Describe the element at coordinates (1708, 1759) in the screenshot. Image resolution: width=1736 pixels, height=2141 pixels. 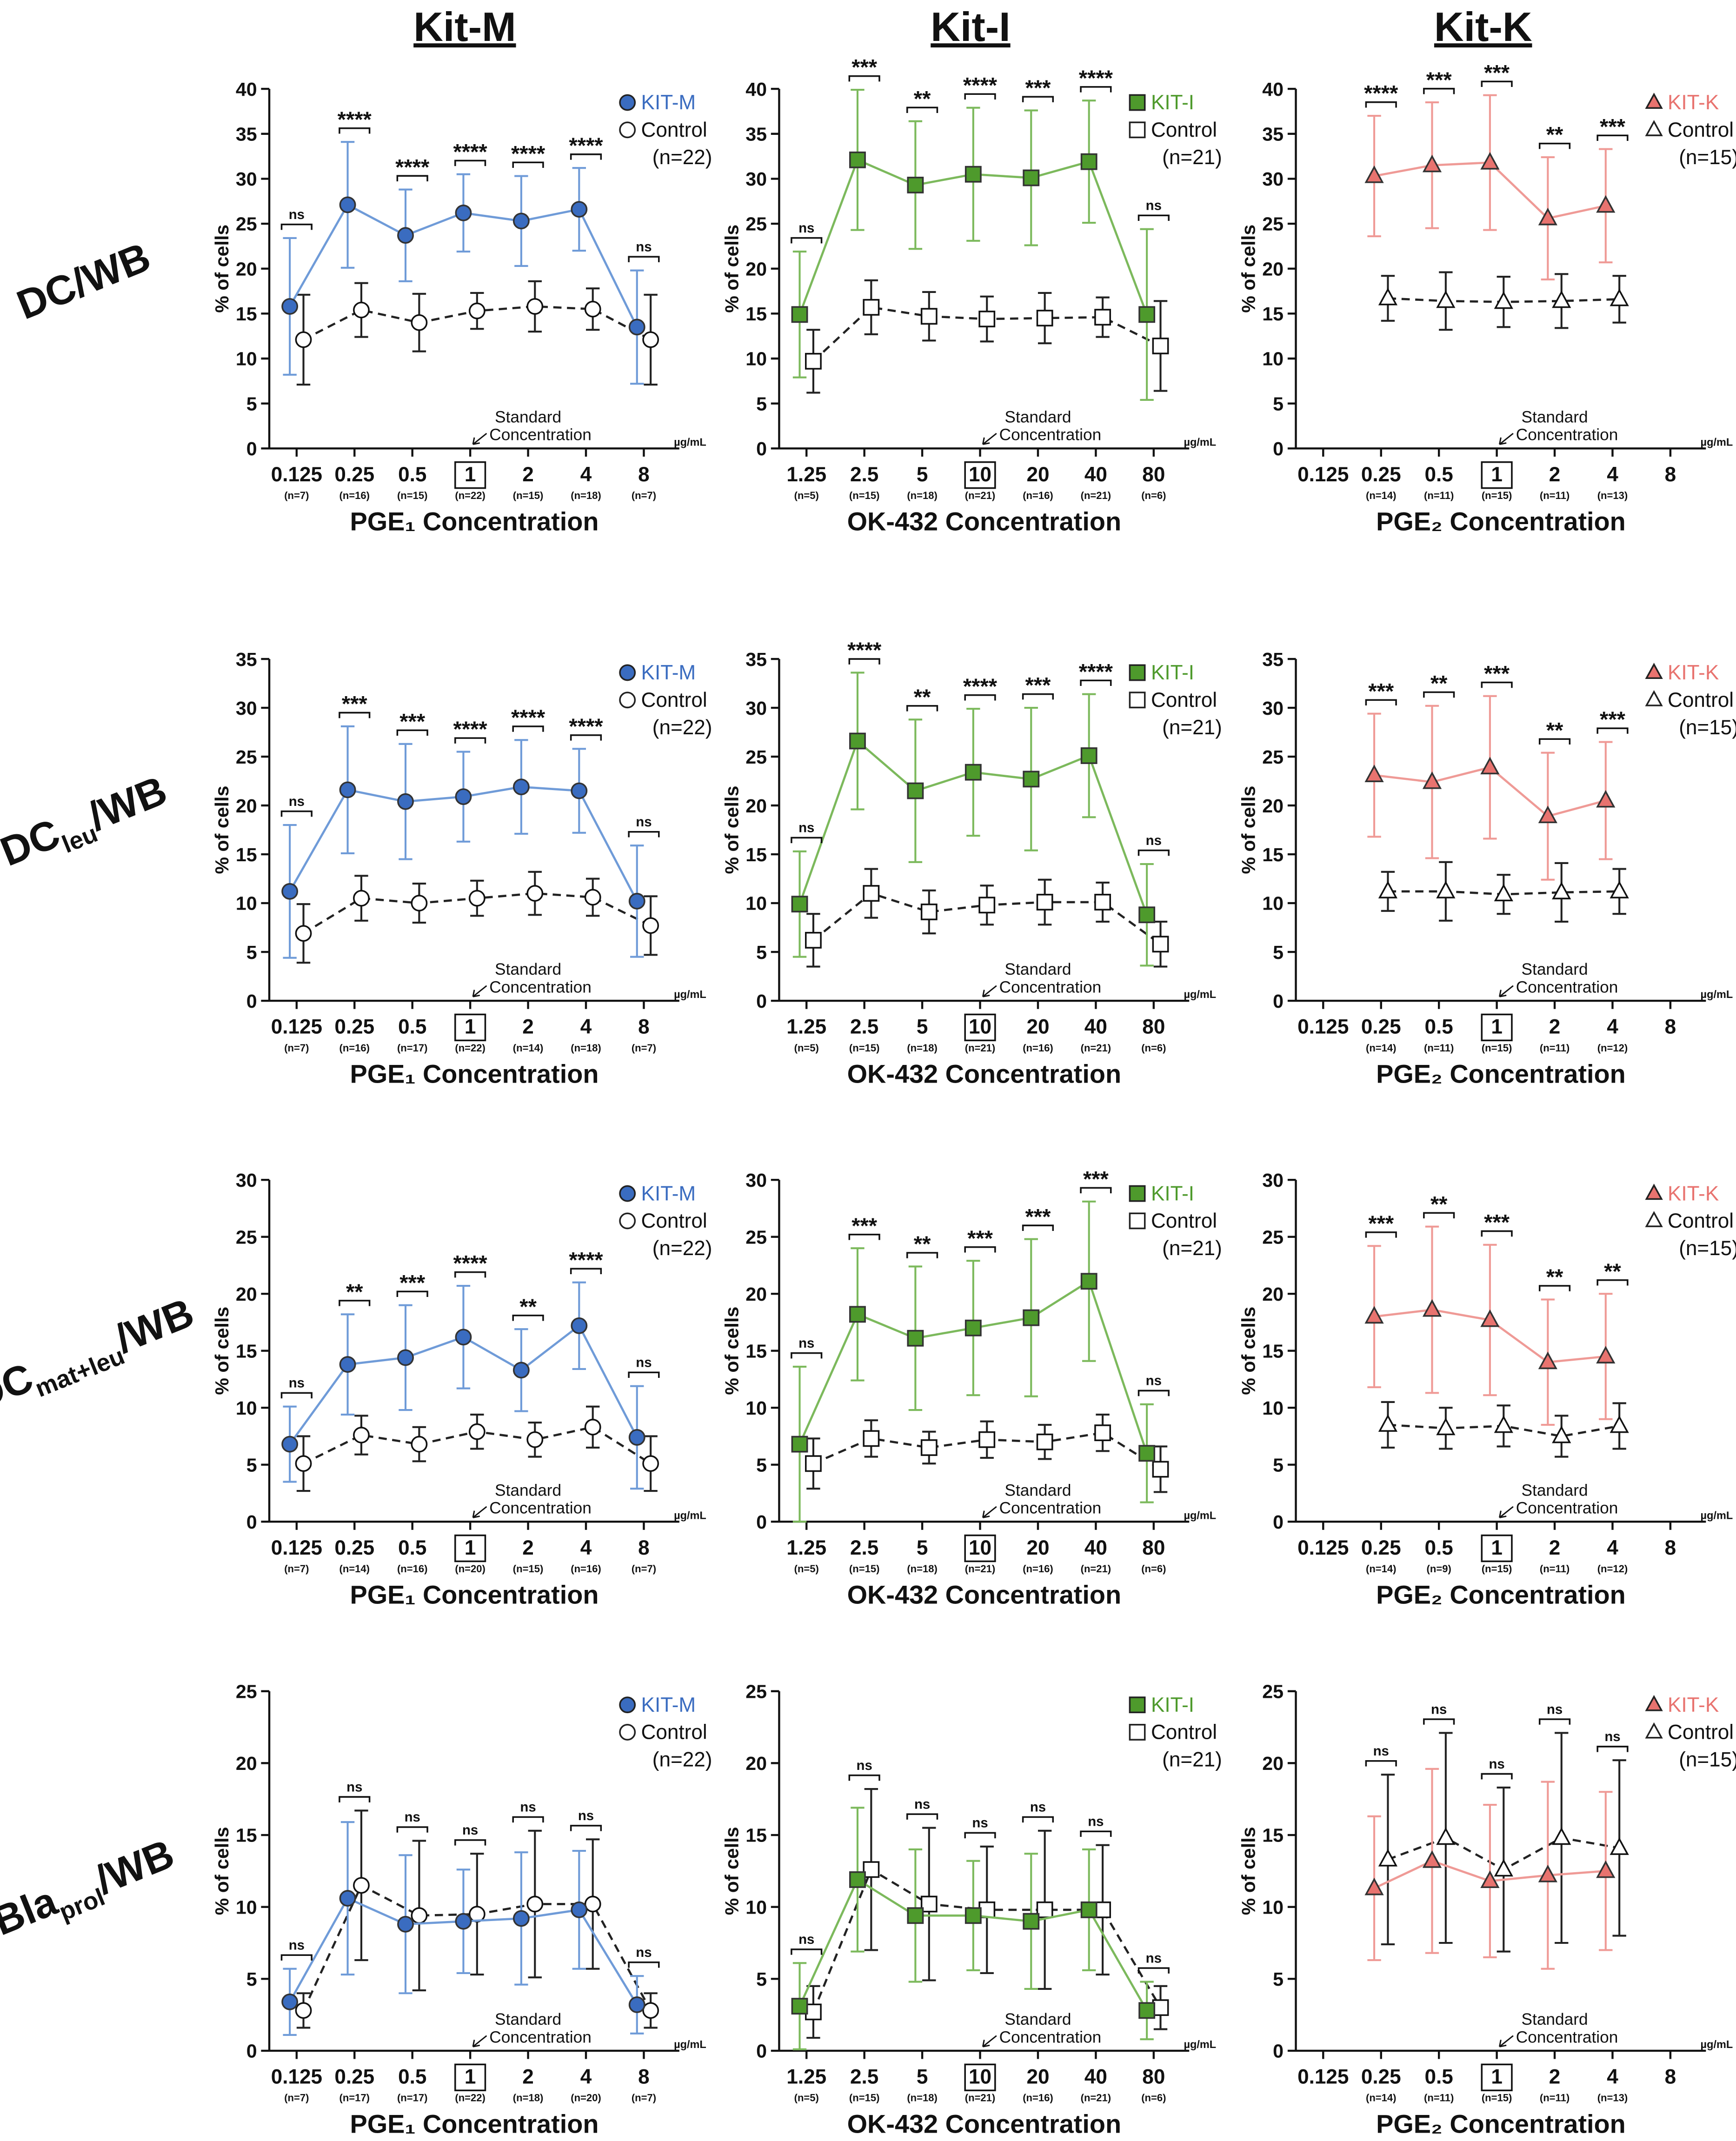
I see `legend-note: (n=15)` at that location.